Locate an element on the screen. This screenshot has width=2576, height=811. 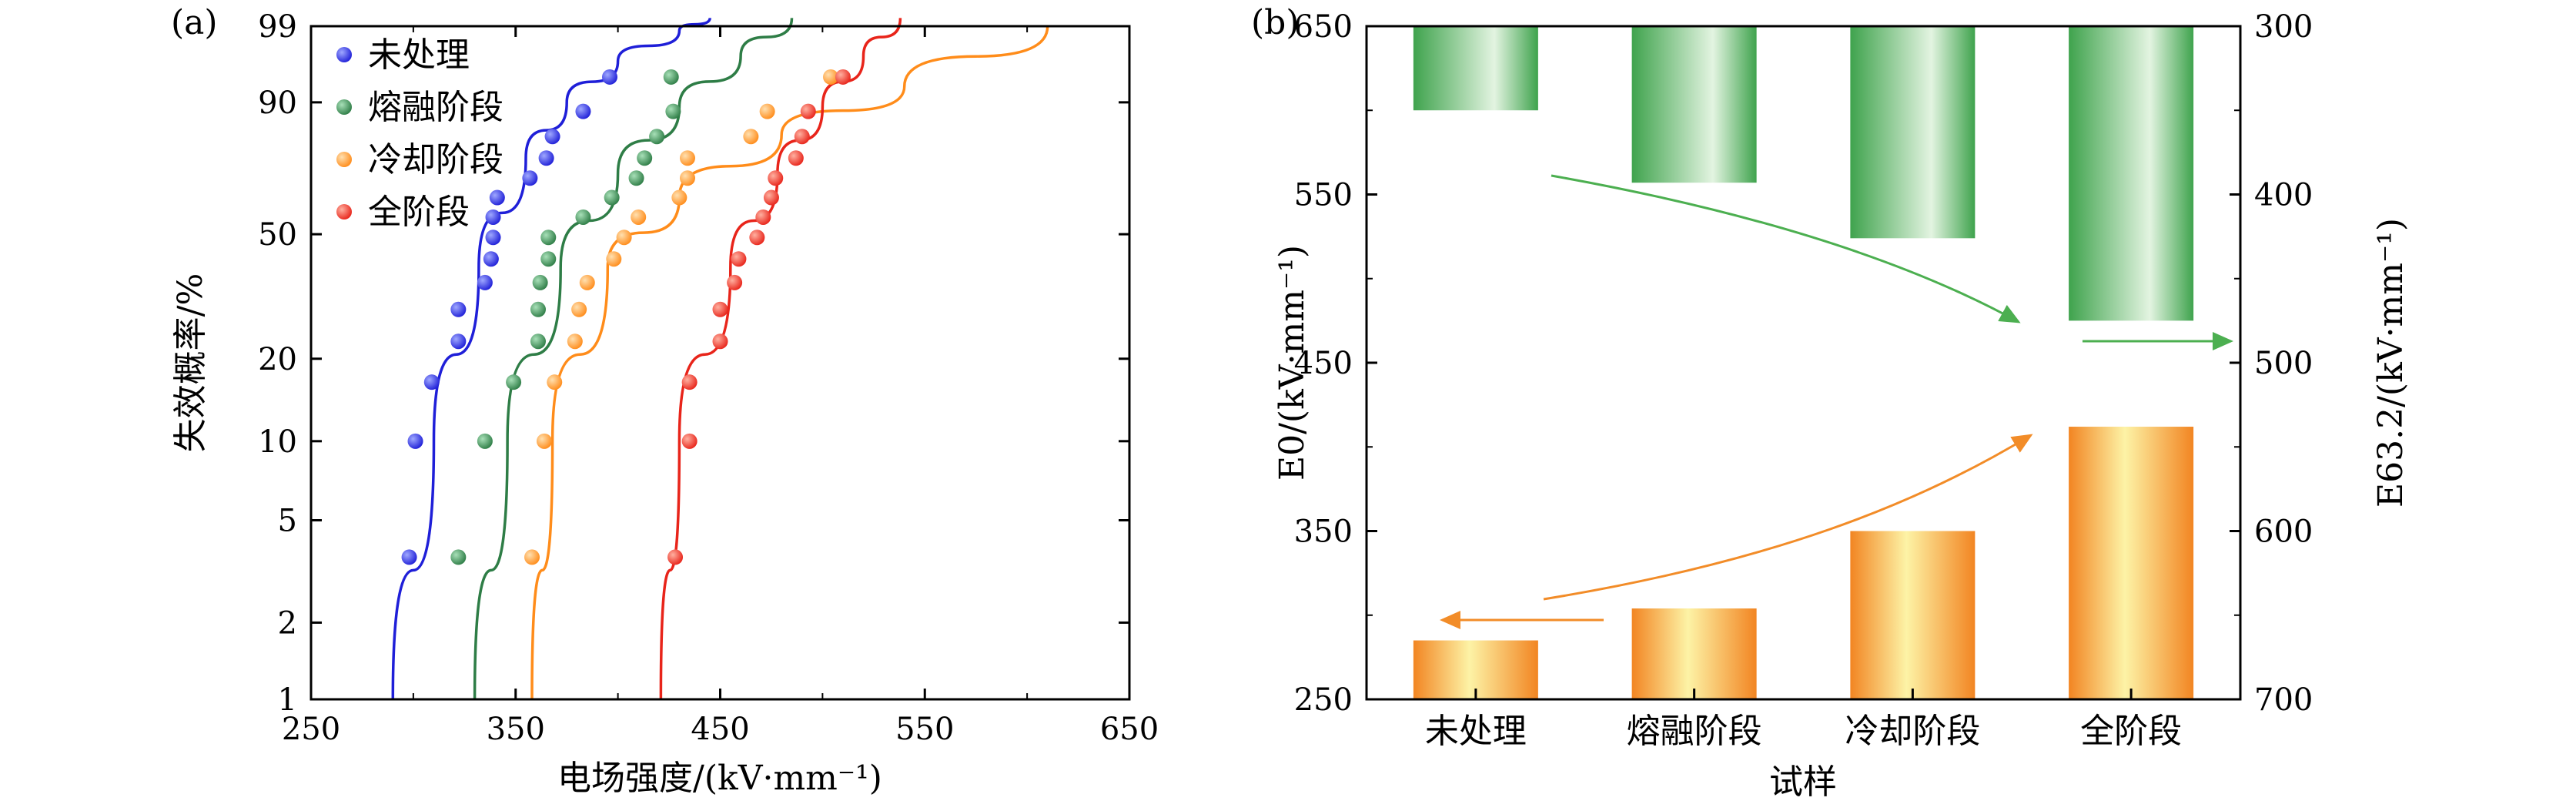
left-tick-label: 350 is located at coordinates (1324, 532).